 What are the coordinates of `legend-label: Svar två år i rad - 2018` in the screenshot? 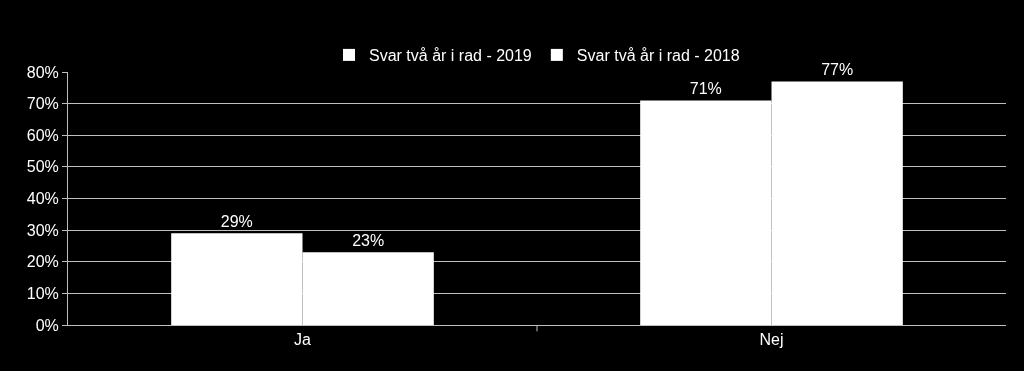 It's located at (658, 56).